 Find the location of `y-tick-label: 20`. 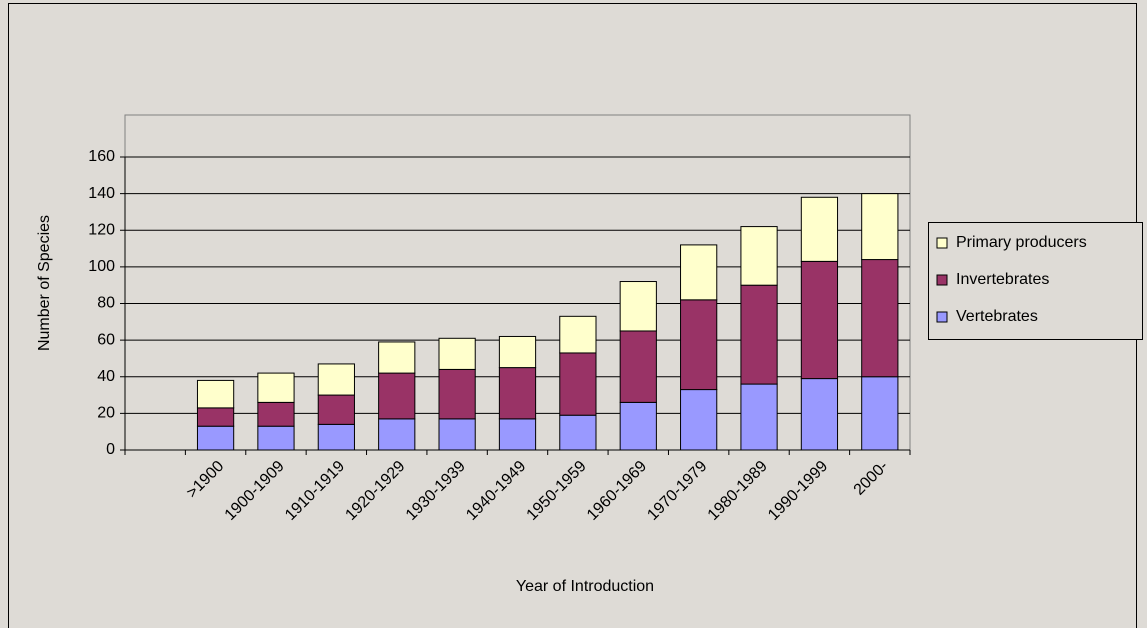

y-tick-label: 20 is located at coordinates (106, 413).